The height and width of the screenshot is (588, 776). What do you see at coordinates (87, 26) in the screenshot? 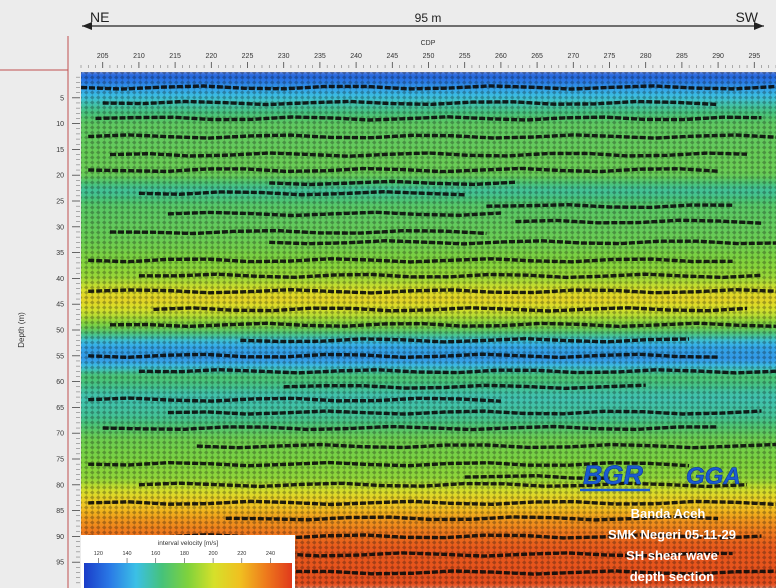
I see `arrow-left-icon` at bounding box center [87, 26].